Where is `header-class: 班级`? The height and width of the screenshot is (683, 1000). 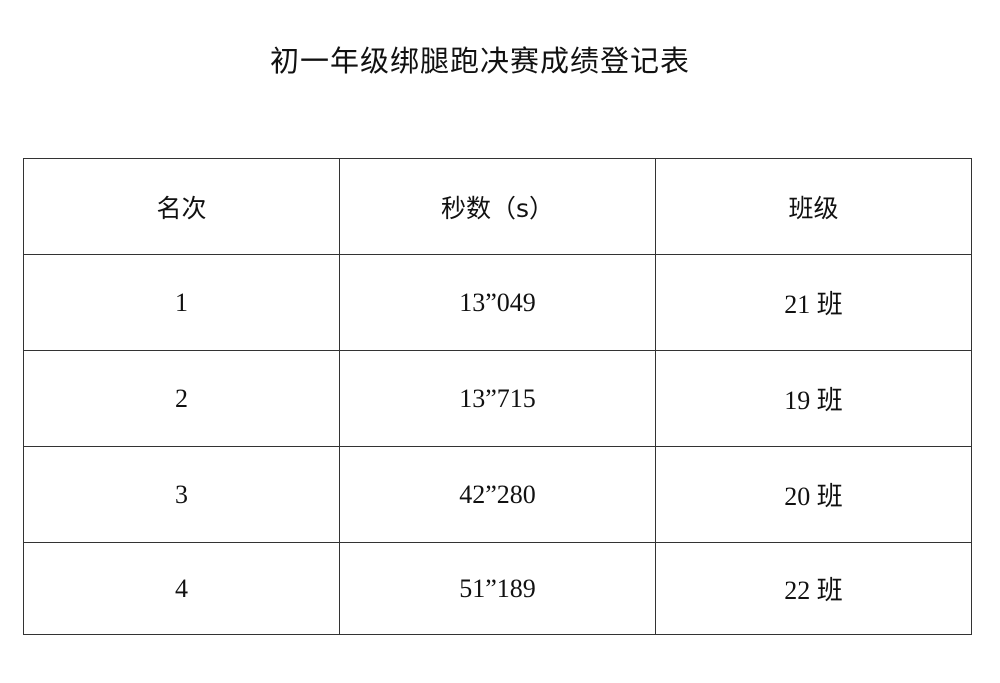 header-class: 班级 is located at coordinates (813, 206).